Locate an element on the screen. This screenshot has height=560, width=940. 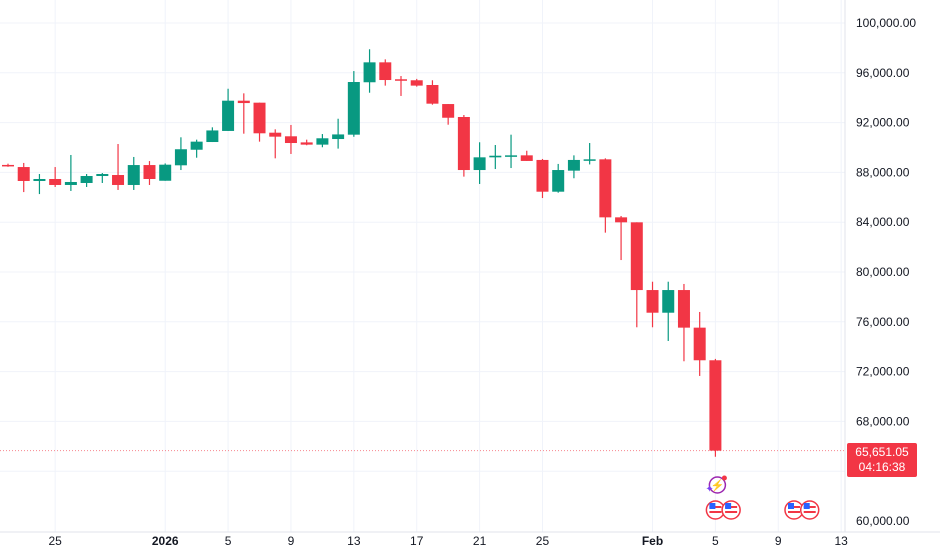
price-tick-label: 80,000.00 is located at coordinates (883, 272).